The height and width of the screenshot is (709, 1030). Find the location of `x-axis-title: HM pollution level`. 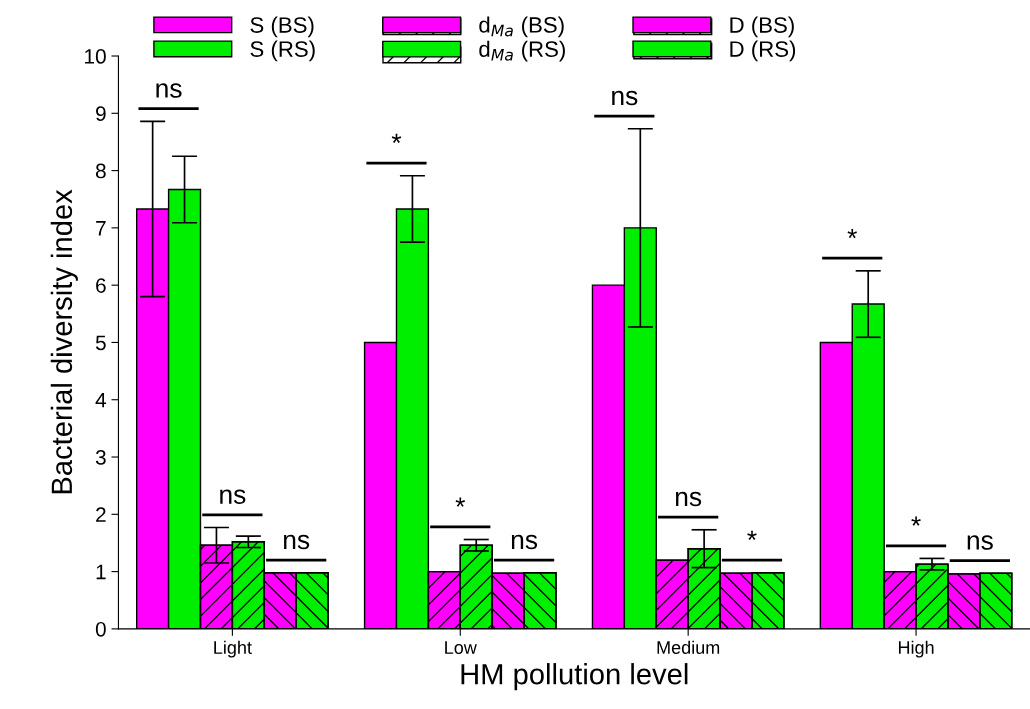

x-axis-title: HM pollution level is located at coordinates (574, 677).